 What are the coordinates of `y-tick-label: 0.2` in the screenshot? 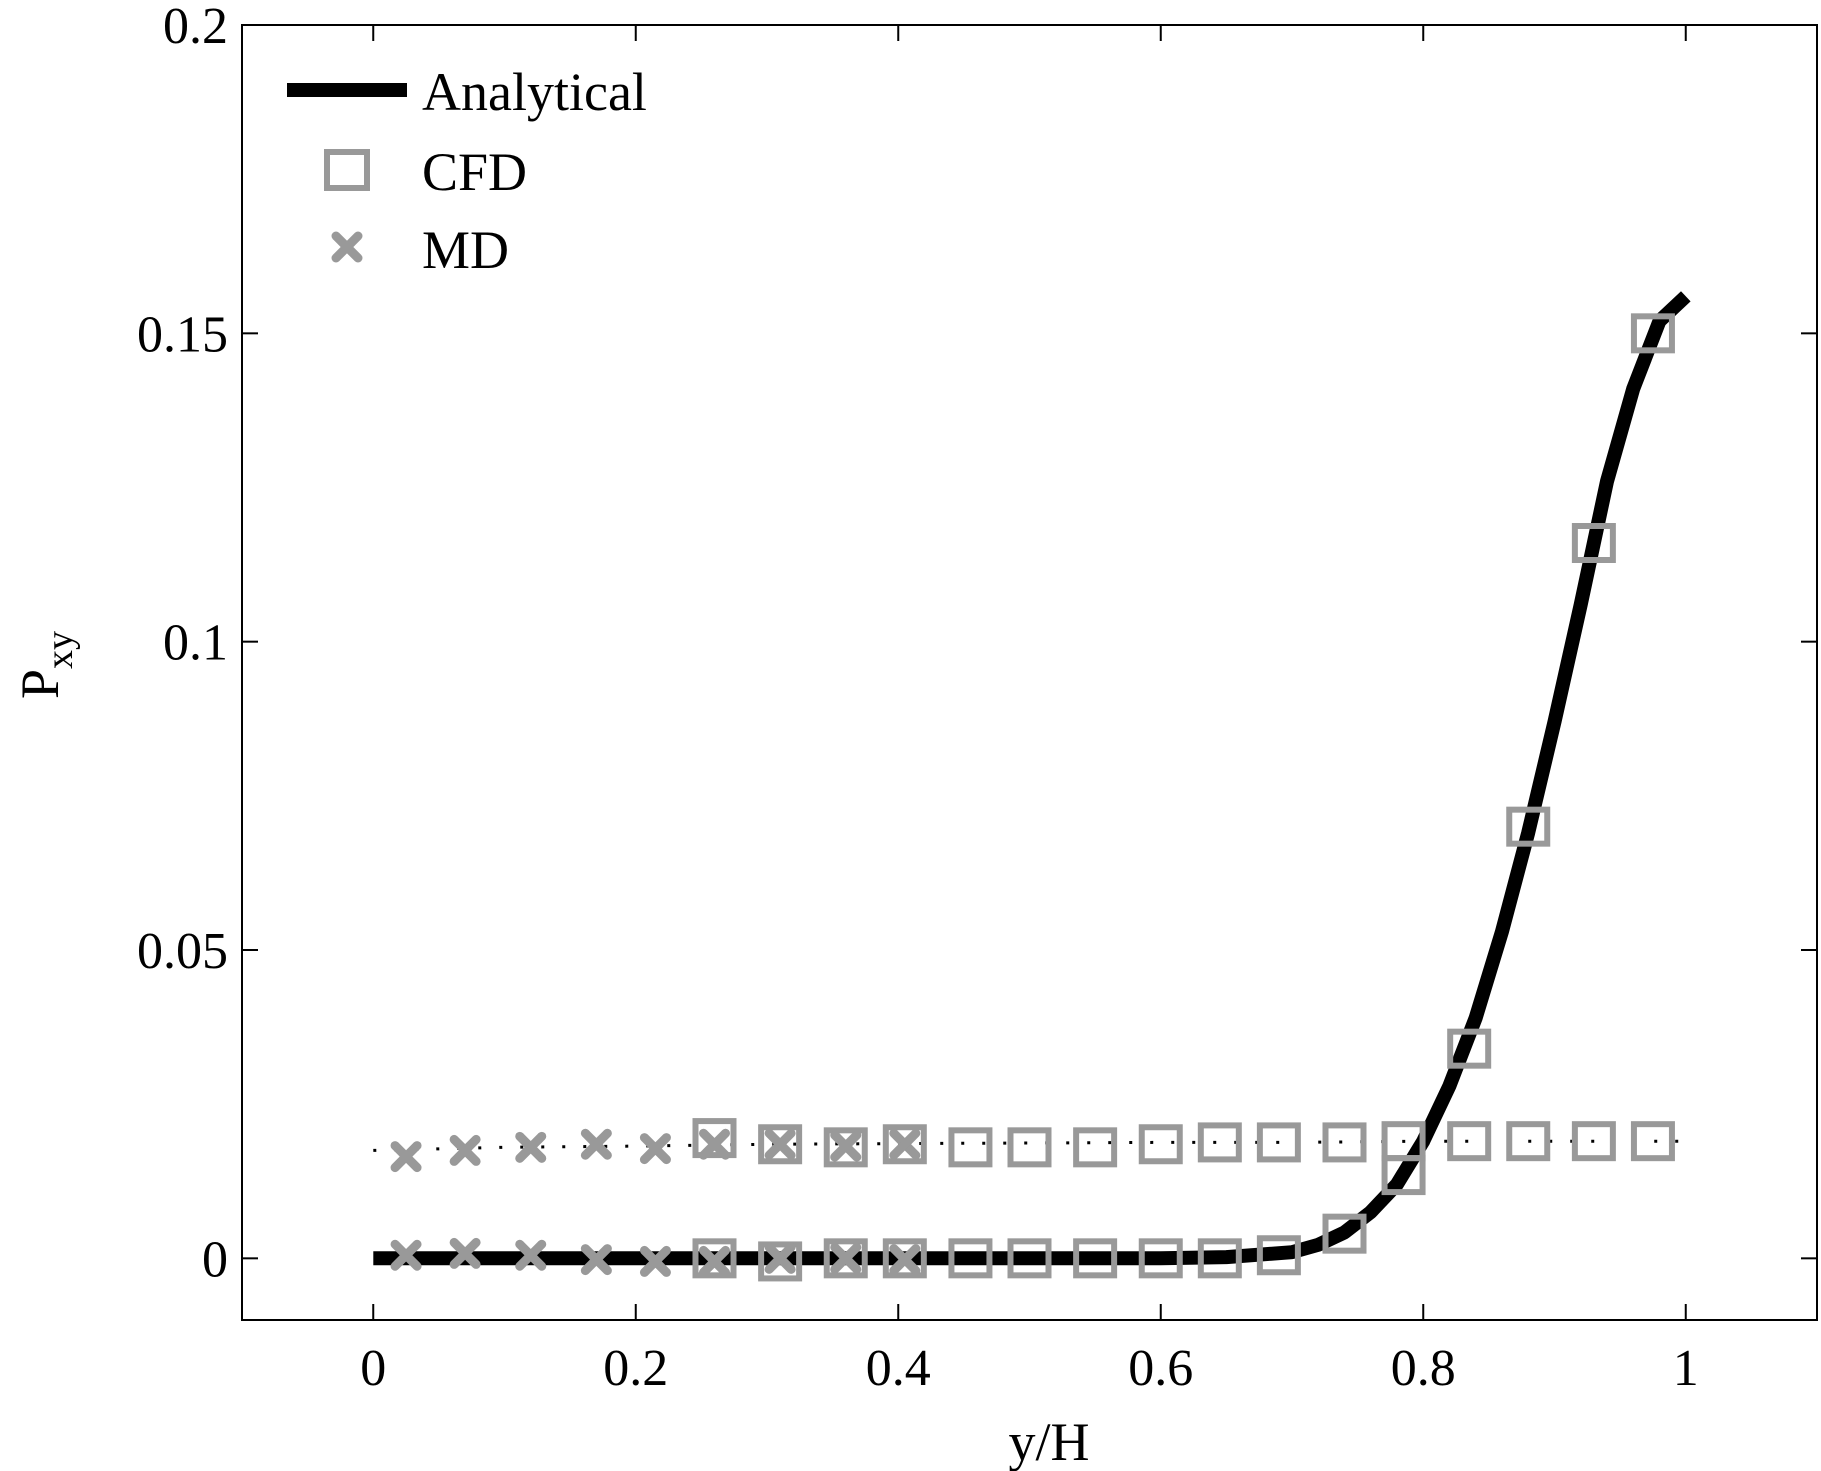 It's located at (195, 27).